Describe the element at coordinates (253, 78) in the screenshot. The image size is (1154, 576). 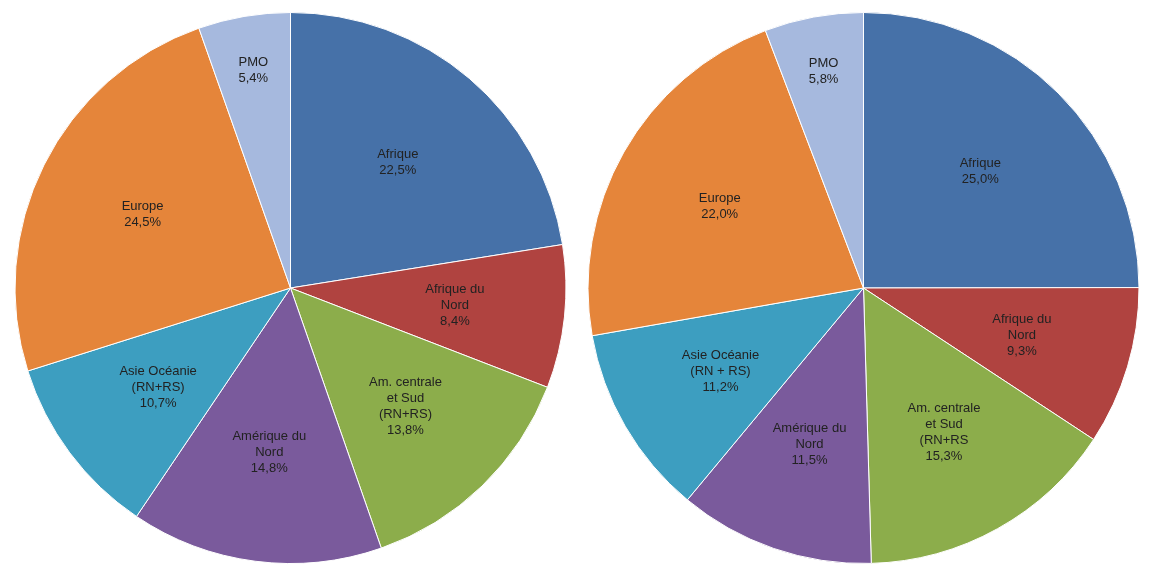
I see `data-label: 5,4%` at that location.